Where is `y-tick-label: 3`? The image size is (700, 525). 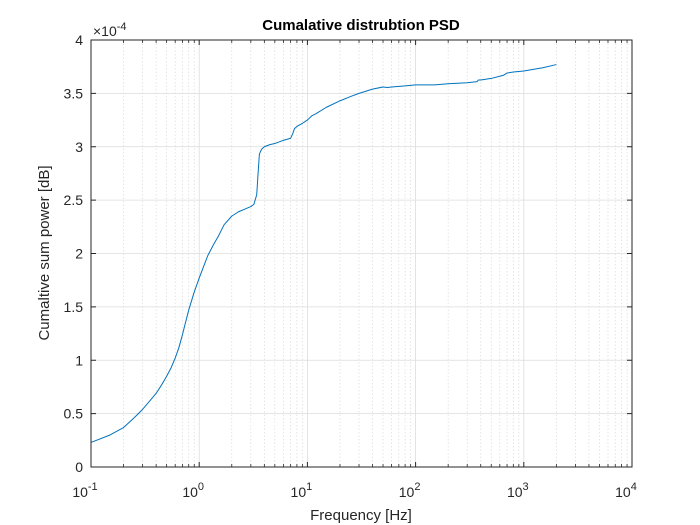
y-tick-label: 3 is located at coordinates (79, 147).